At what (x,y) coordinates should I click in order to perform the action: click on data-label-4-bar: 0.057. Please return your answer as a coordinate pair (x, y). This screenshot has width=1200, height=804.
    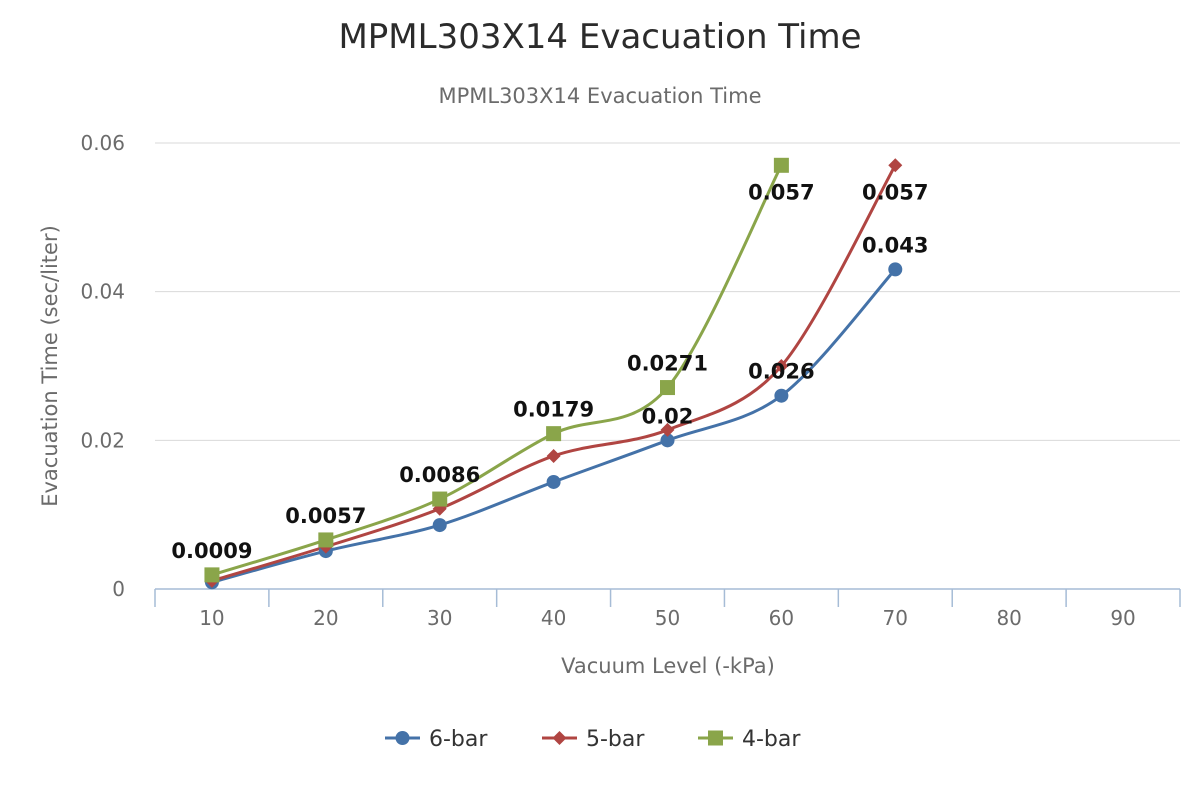
    Looking at the image, I should click on (781, 192).